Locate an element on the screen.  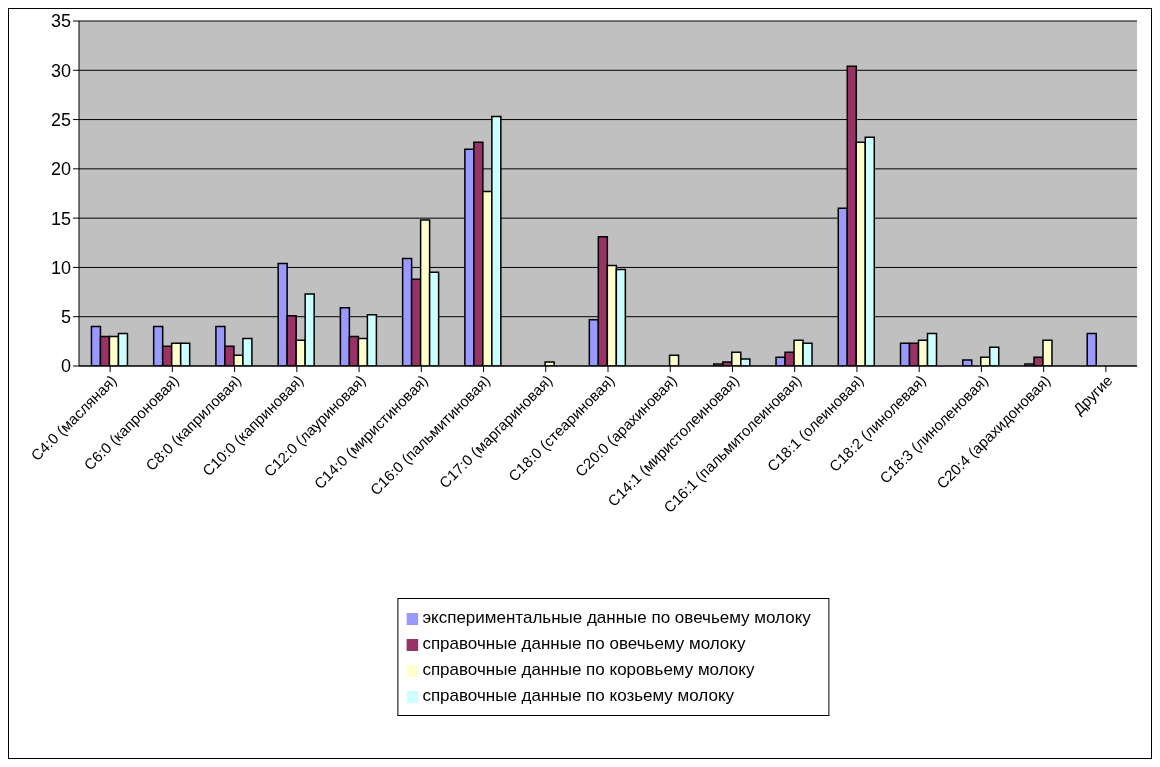
y-tick-label: 0 is located at coordinates (65, 366).